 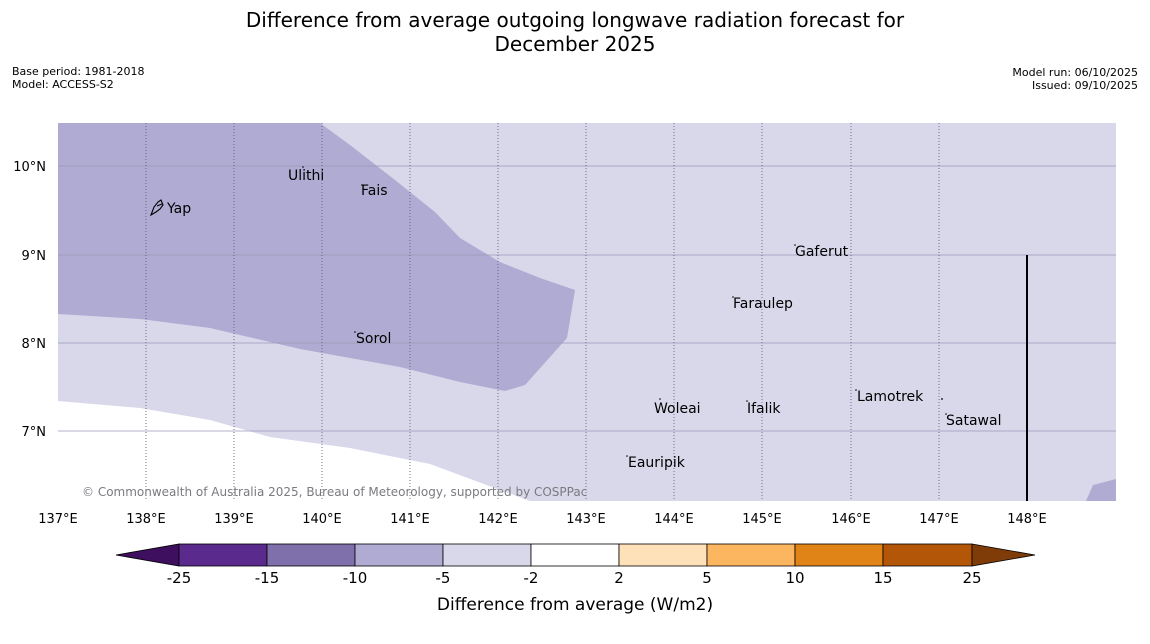 I want to click on place-label-yap: Yap, so click(x=178, y=209).